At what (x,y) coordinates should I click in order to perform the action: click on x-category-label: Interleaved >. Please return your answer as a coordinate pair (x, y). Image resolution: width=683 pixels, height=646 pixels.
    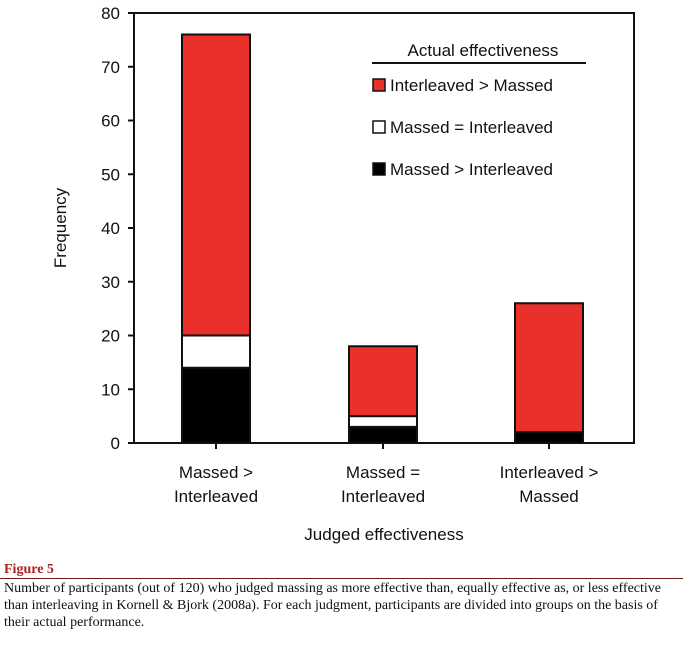
    Looking at the image, I should click on (549, 472).